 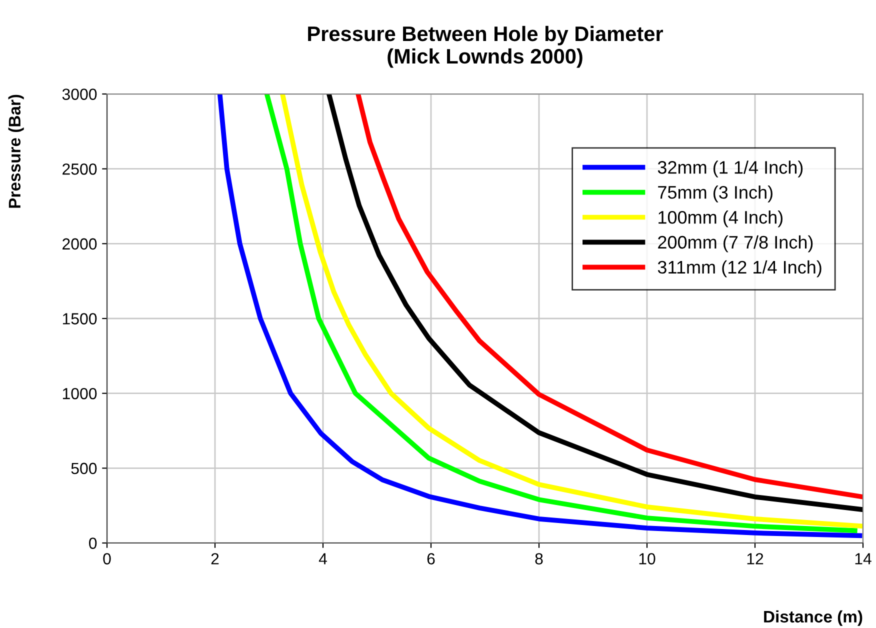 I want to click on legend-label: 32mm (1 1/4 Inch), so click(x=730, y=169).